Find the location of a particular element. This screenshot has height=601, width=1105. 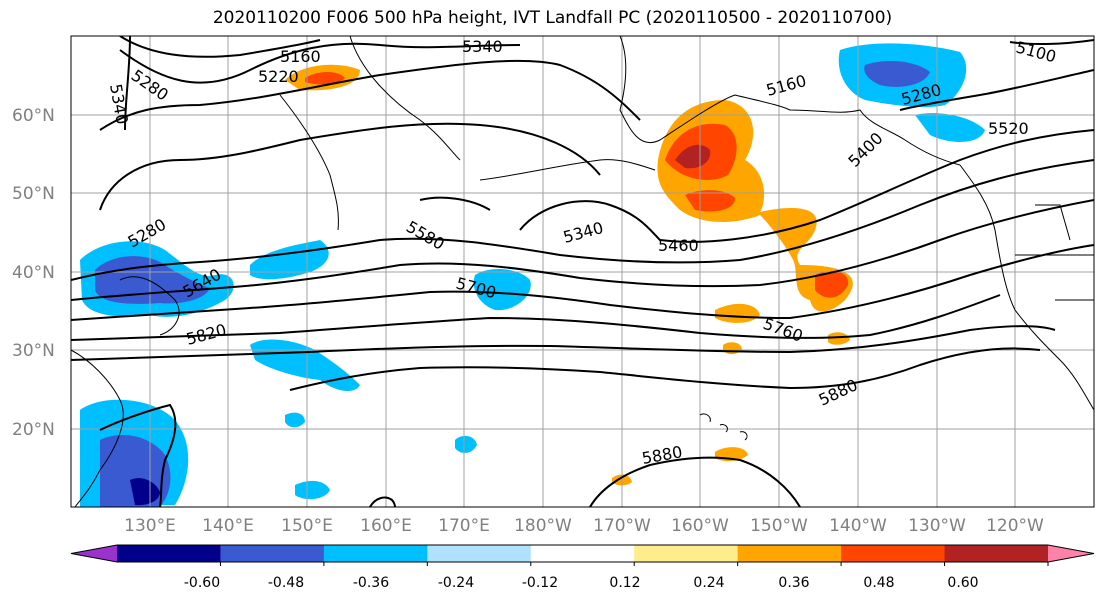

lon-label: 160°W is located at coordinates (700, 526).